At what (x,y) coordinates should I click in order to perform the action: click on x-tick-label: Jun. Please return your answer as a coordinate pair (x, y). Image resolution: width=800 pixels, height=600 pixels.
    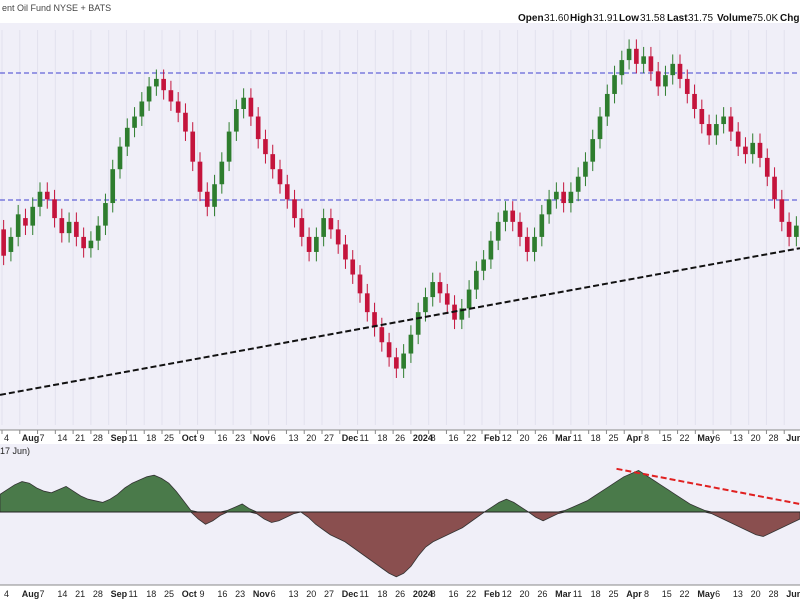
    Looking at the image, I should click on (793, 594).